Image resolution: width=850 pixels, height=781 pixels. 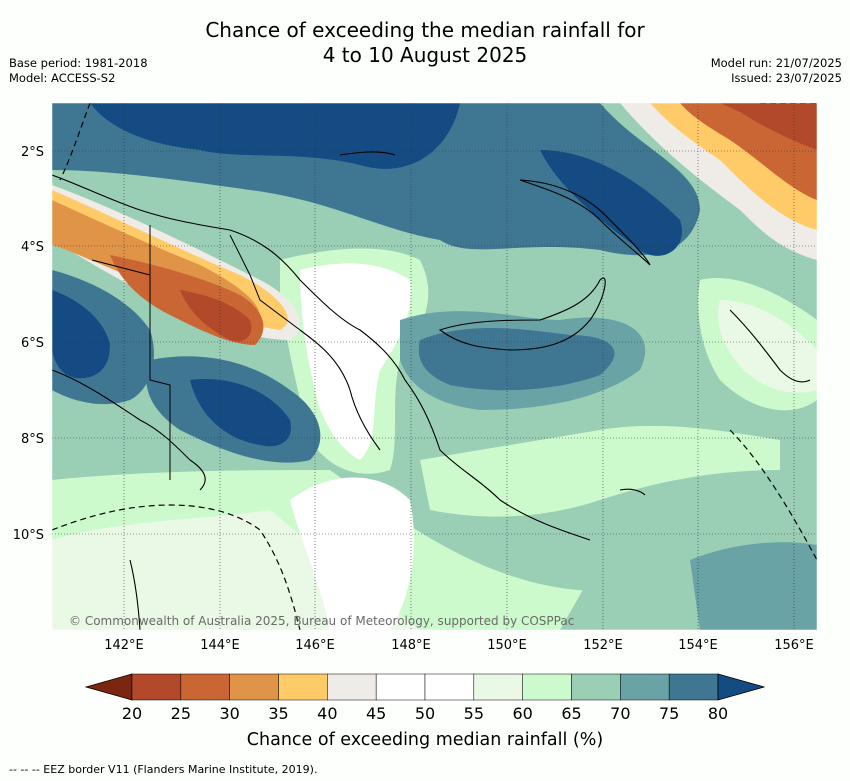 I want to click on lon-label: 148°E, so click(x=411, y=645).